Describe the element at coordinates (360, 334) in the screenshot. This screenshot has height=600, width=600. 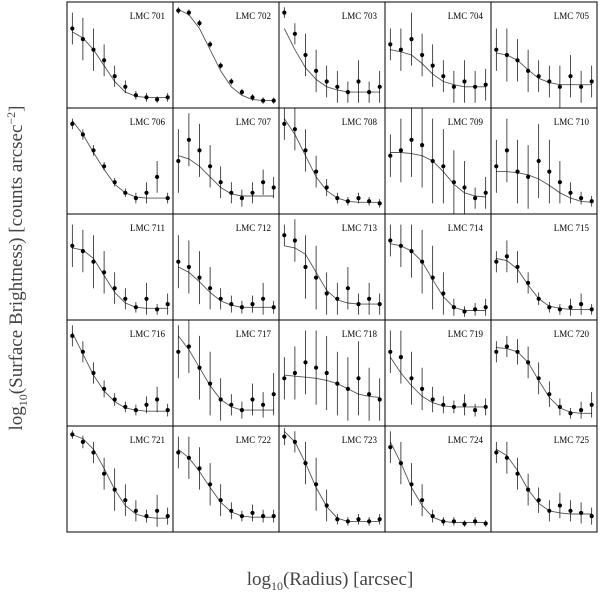
I see `panel-title: LMC 718` at that location.